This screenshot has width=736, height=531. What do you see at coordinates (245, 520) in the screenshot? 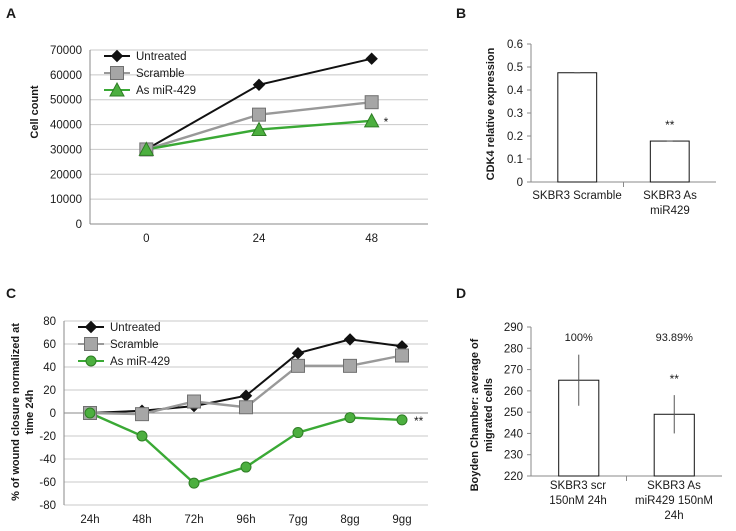
I see `panel-c-x-tick-label: 96h` at bounding box center [245, 520].